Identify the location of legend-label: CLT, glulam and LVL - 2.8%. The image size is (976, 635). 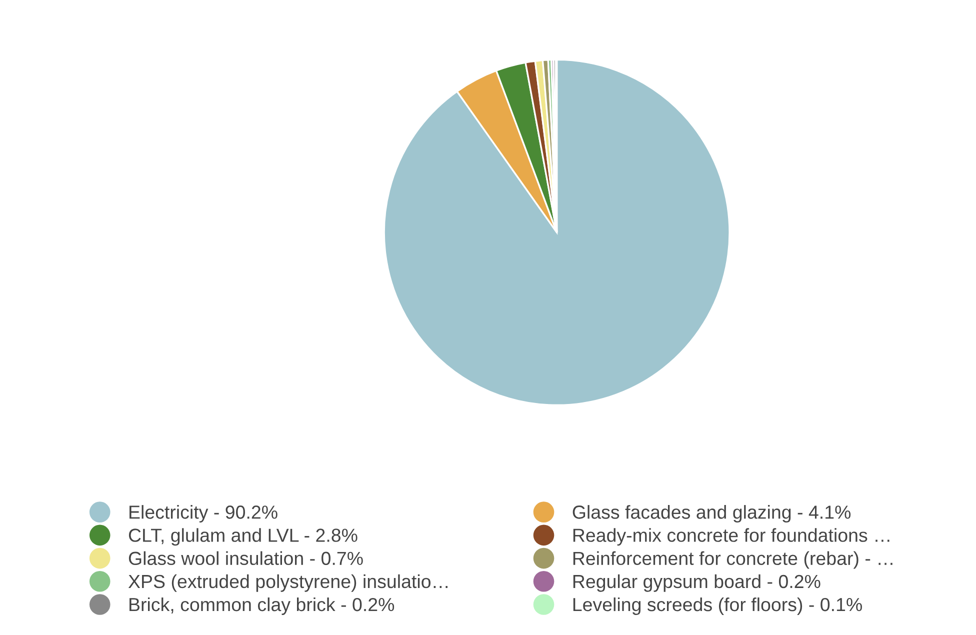
(243, 537).